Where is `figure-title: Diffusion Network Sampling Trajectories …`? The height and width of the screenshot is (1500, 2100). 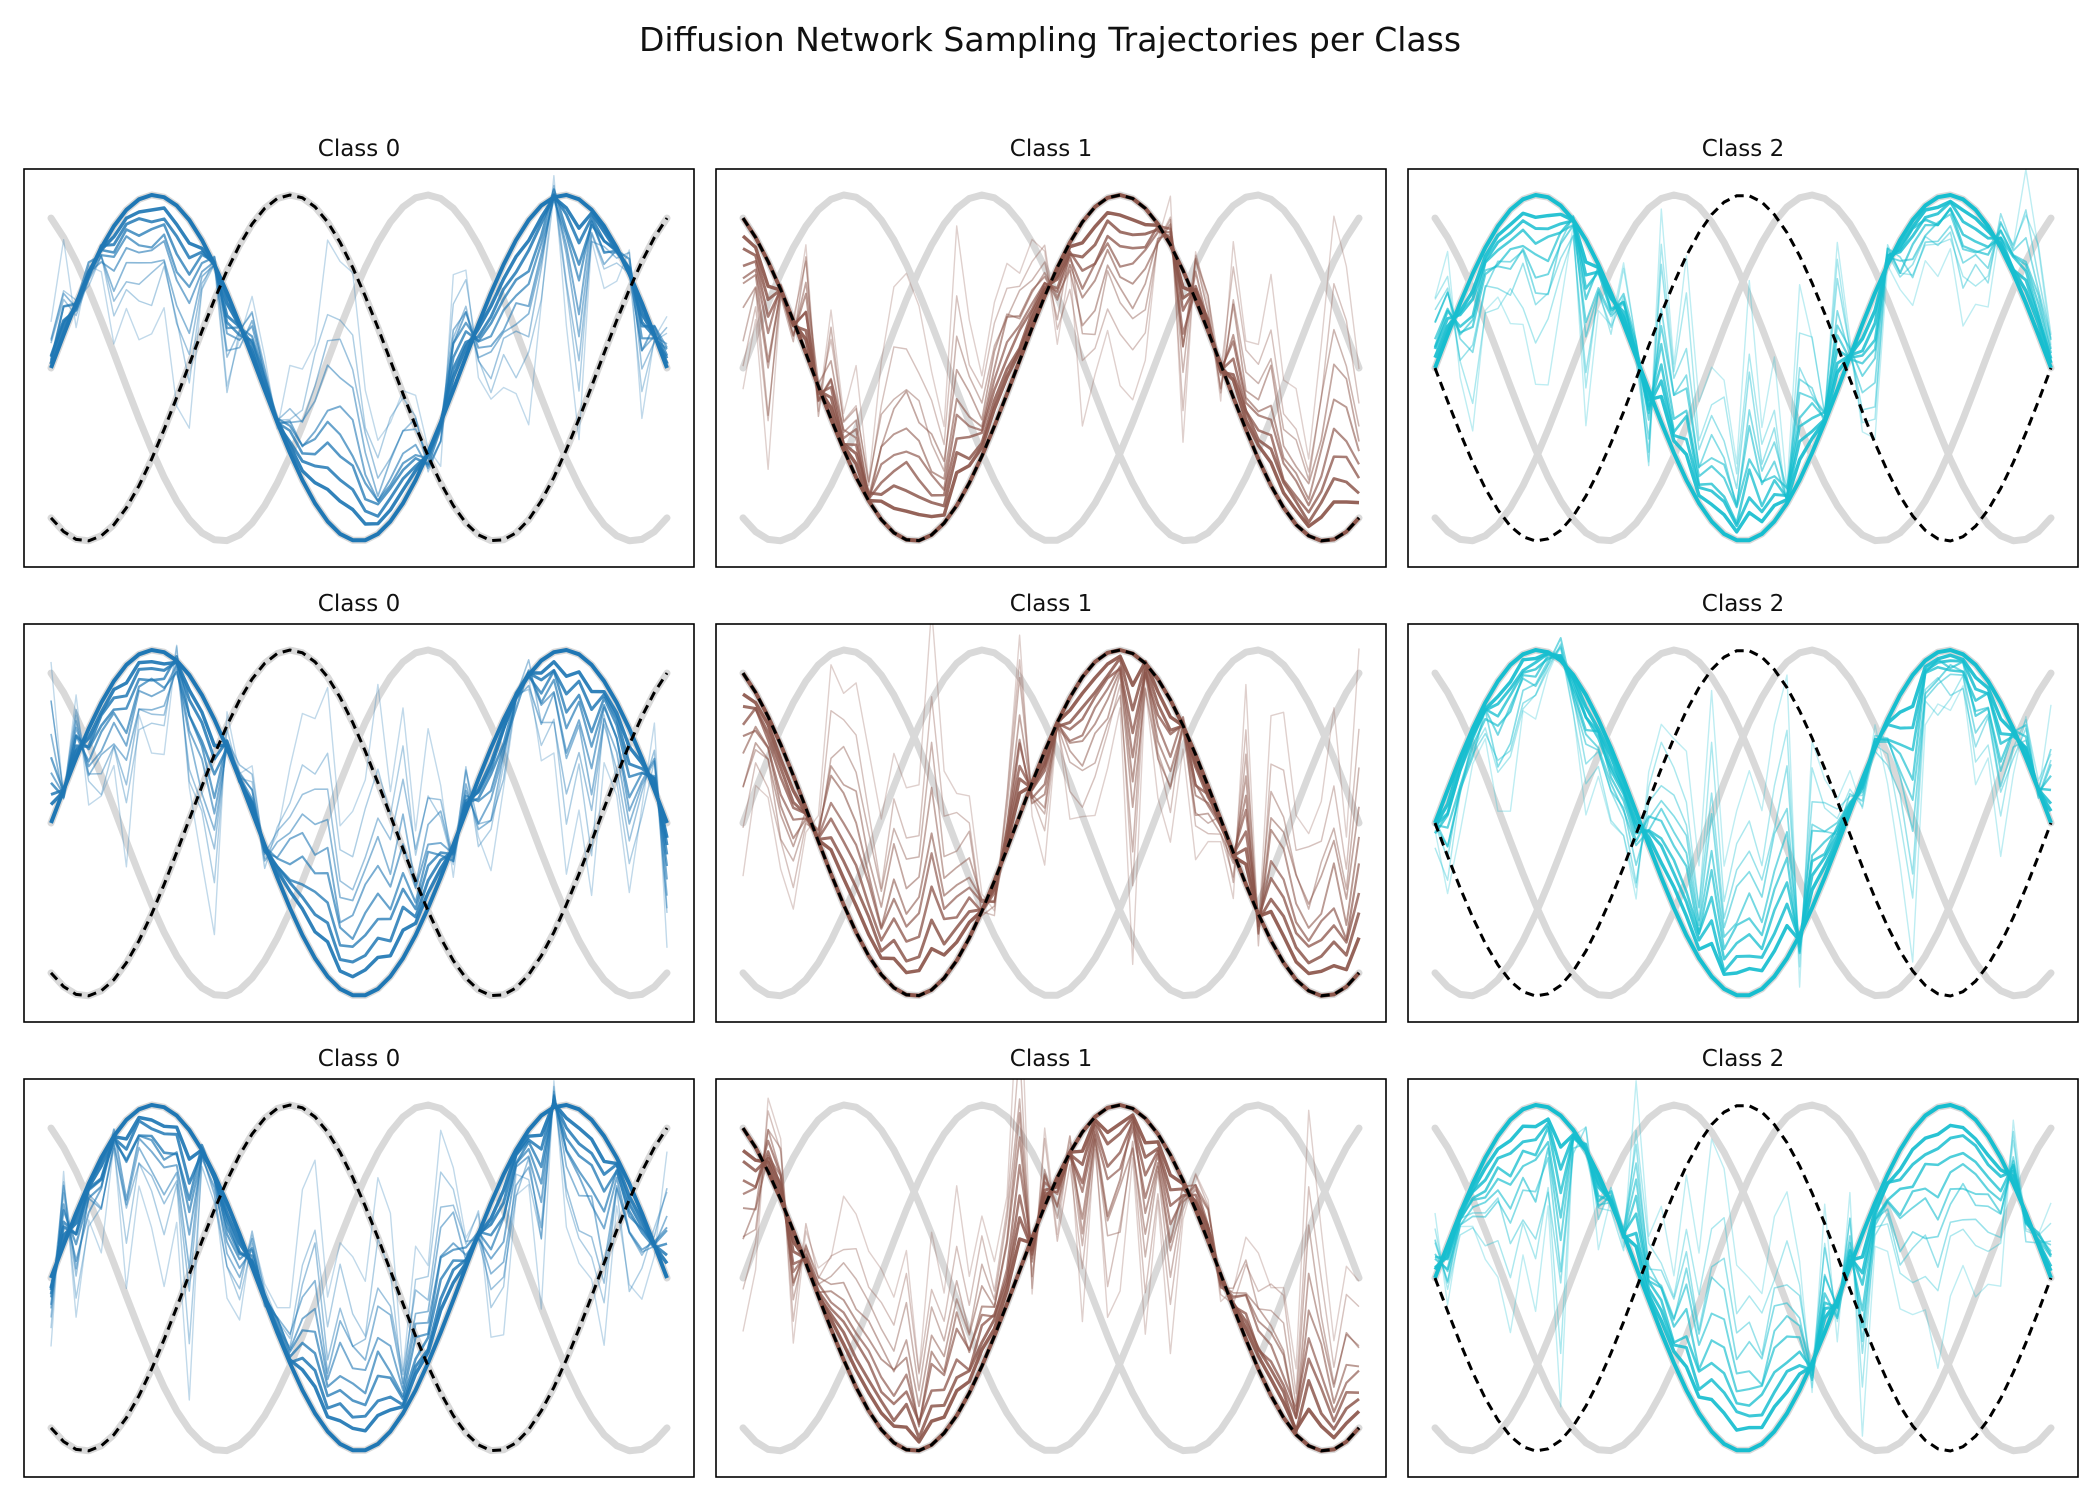 figure-title: Diffusion Network Sampling Trajectories … is located at coordinates (1050, 39).